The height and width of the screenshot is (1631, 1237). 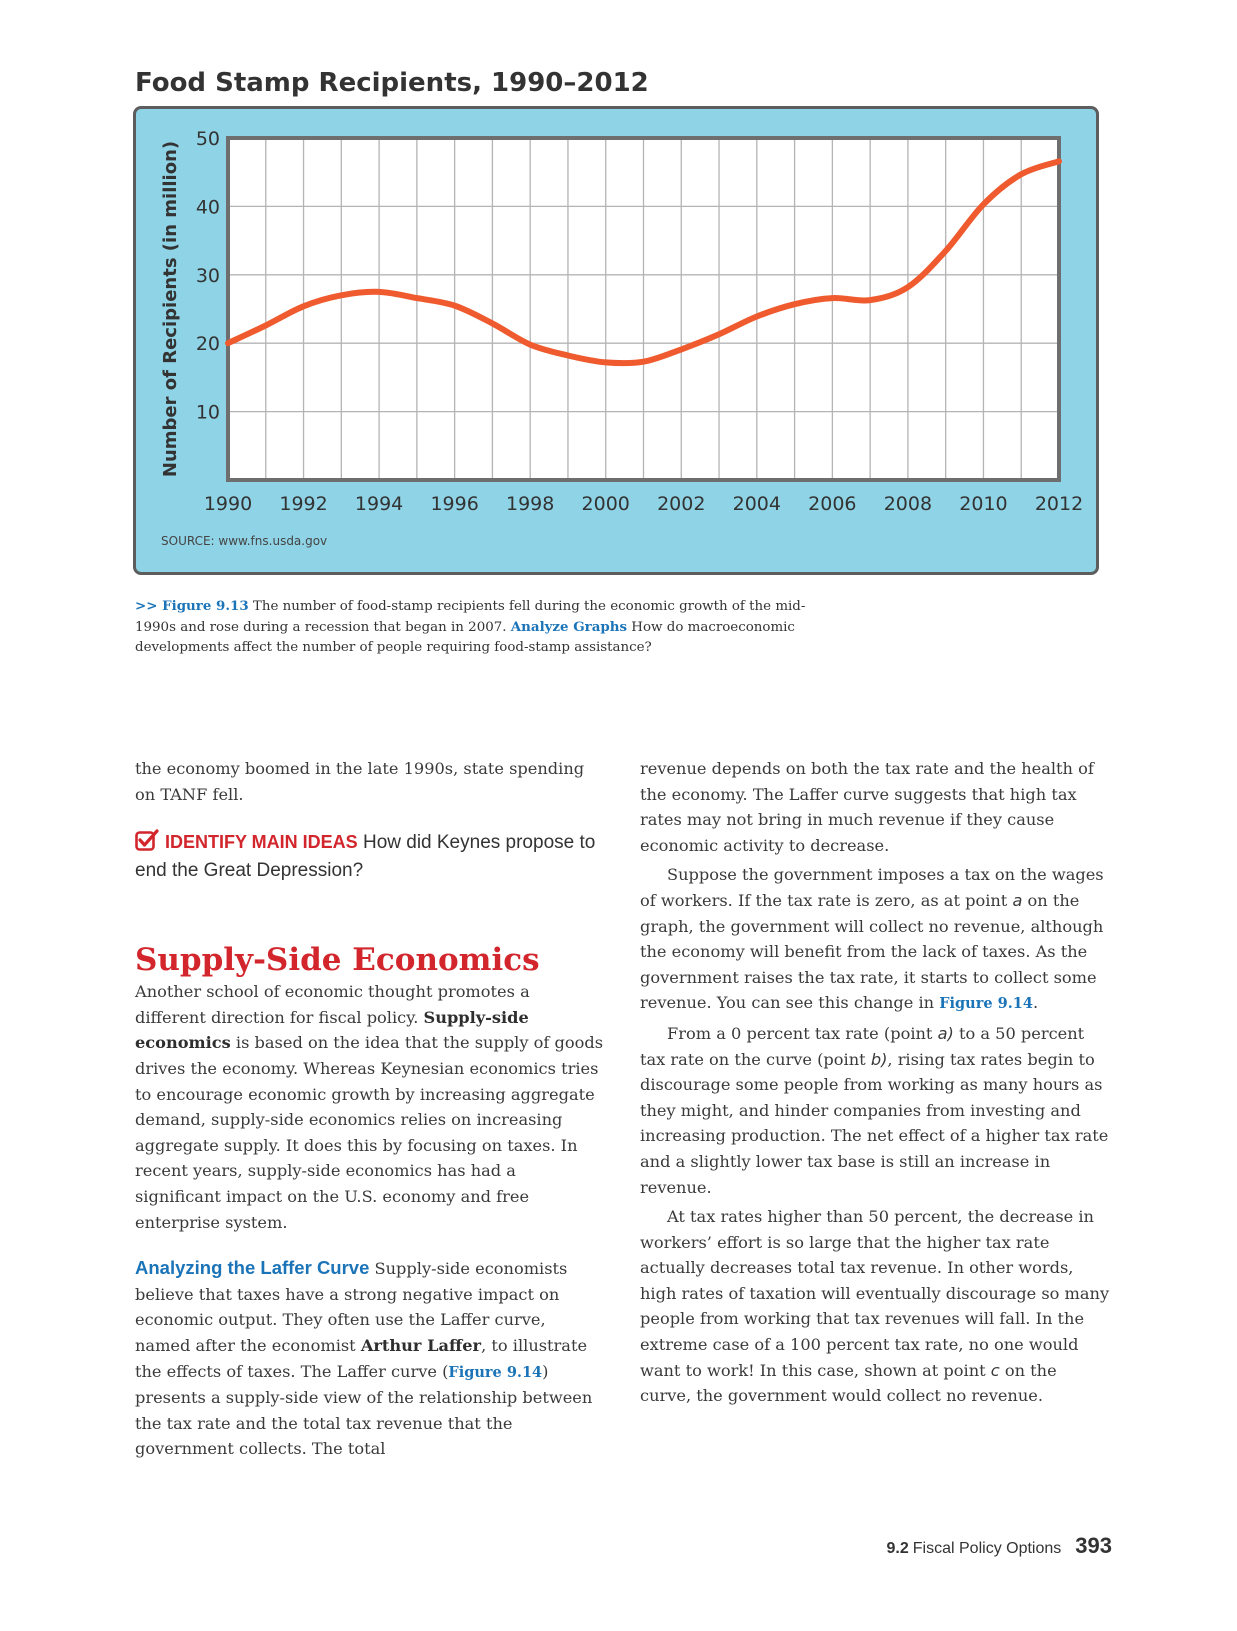 What do you see at coordinates (208, 344) in the screenshot?
I see `y-tick-label: 20` at bounding box center [208, 344].